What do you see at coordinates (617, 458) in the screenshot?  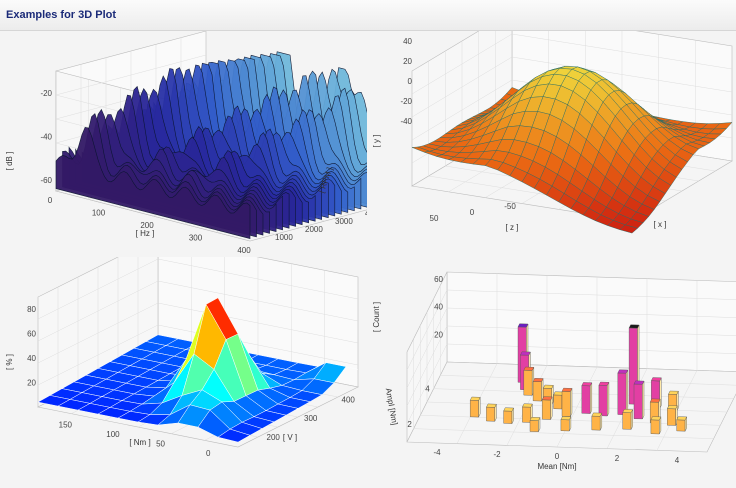 I see `x-tick-label: 2` at bounding box center [617, 458].